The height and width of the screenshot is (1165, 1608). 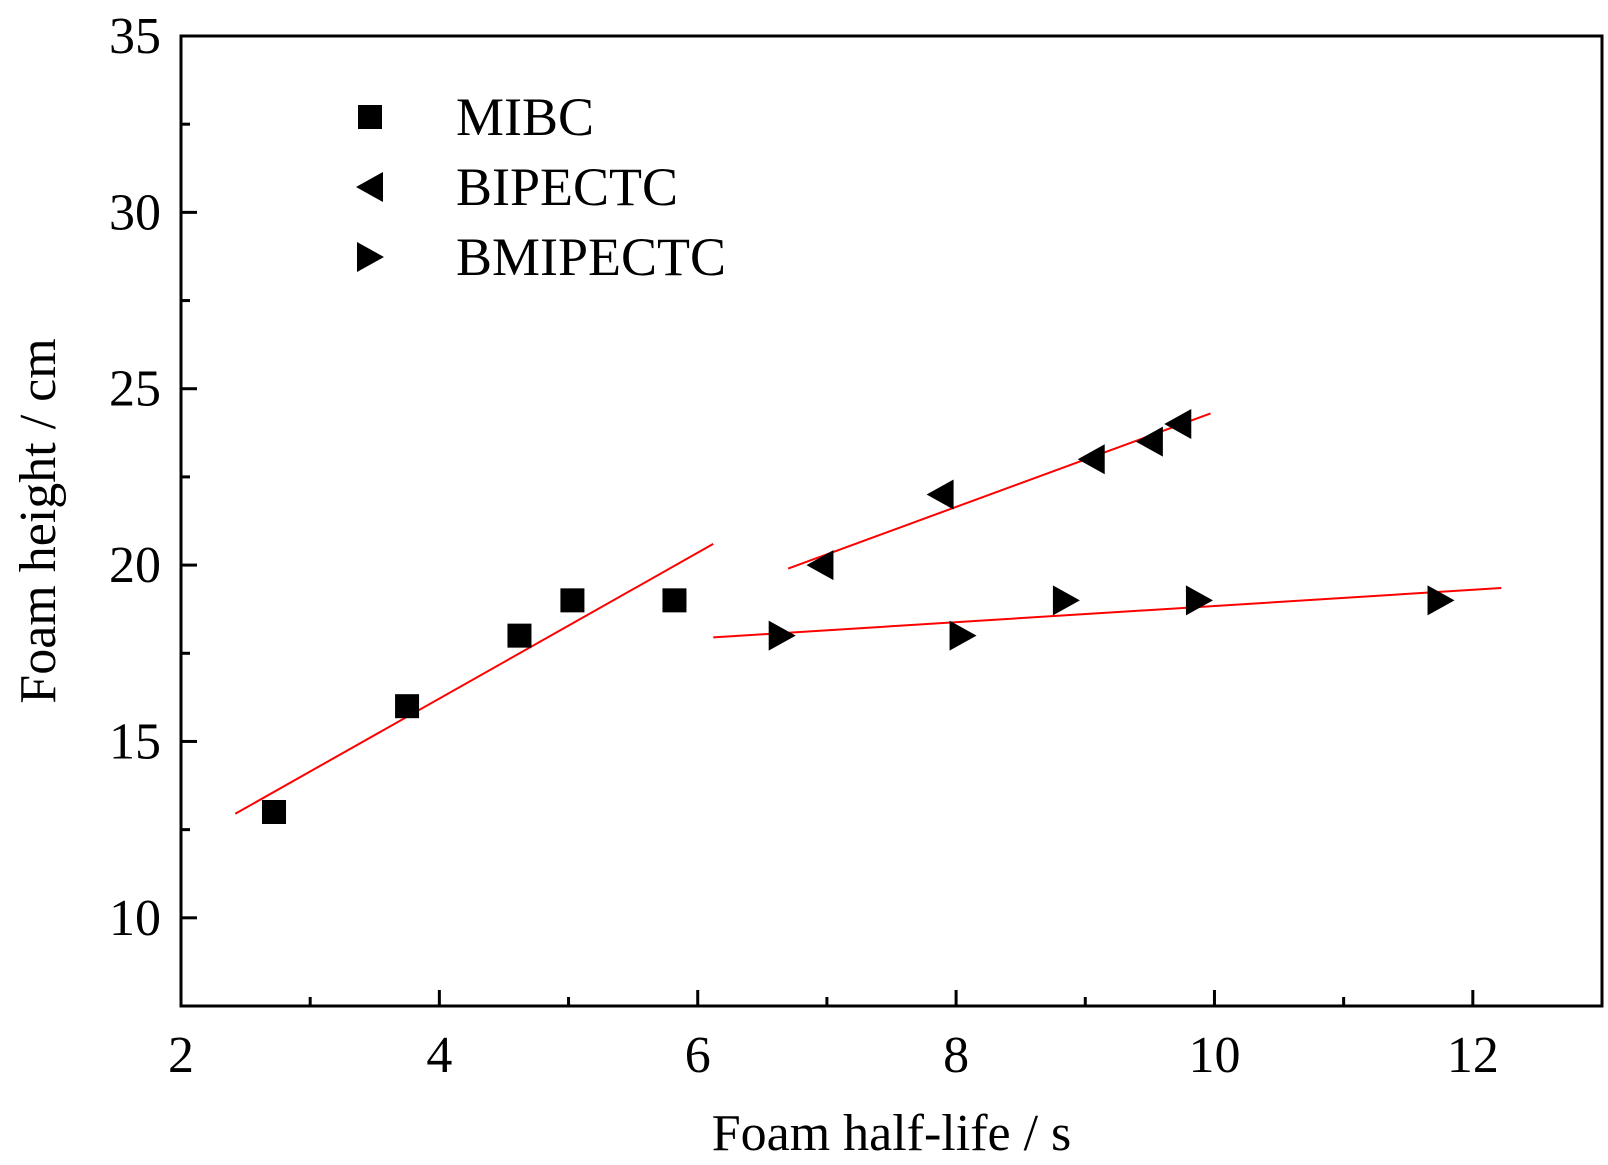 What do you see at coordinates (370, 257) in the screenshot?
I see `legend-marker-bmipectc` at bounding box center [370, 257].